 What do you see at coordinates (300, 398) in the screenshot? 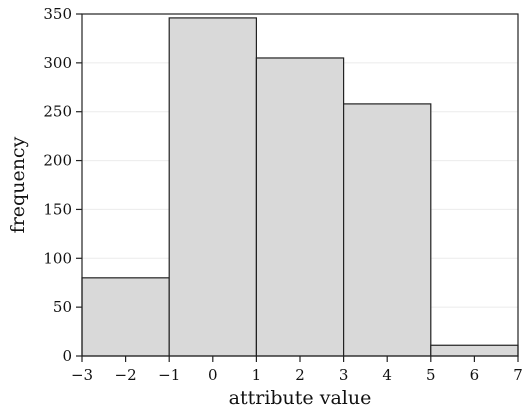
I see `x-axis-label: attribute value` at bounding box center [300, 398].